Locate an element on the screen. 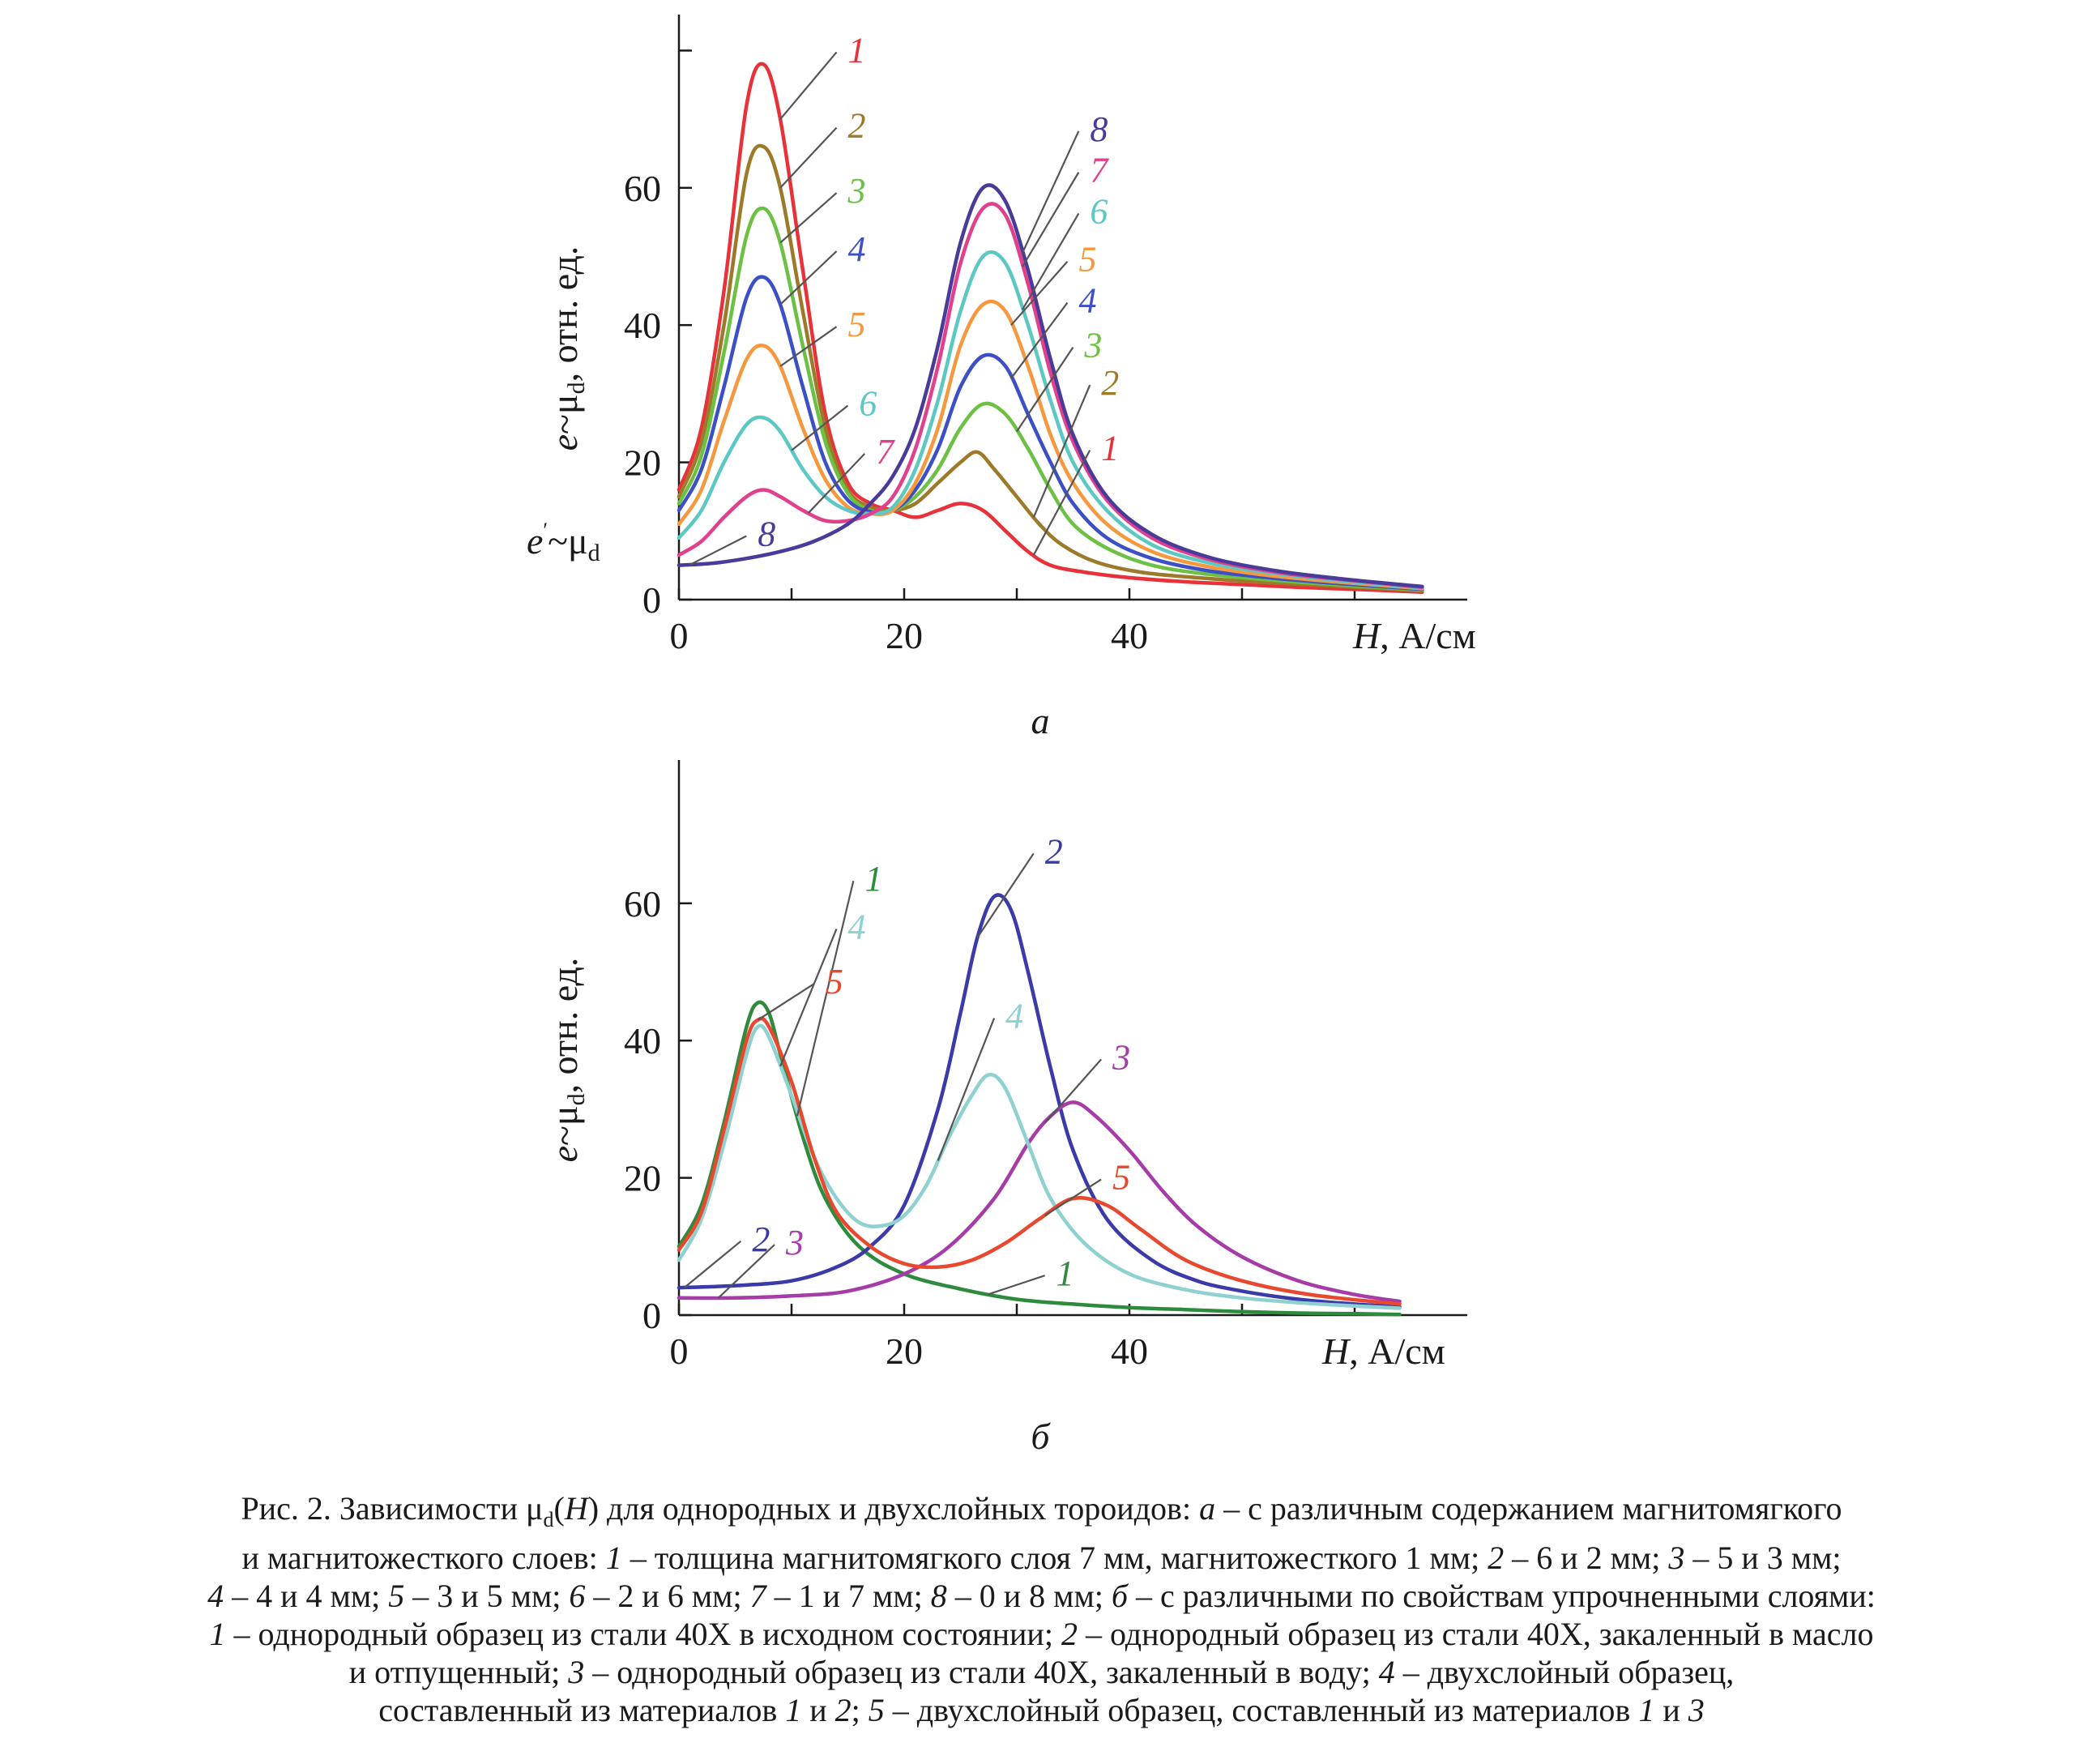 This screenshot has width=2083, height=1764. caption-text: и отпущенный; is located at coordinates (458, 1672).